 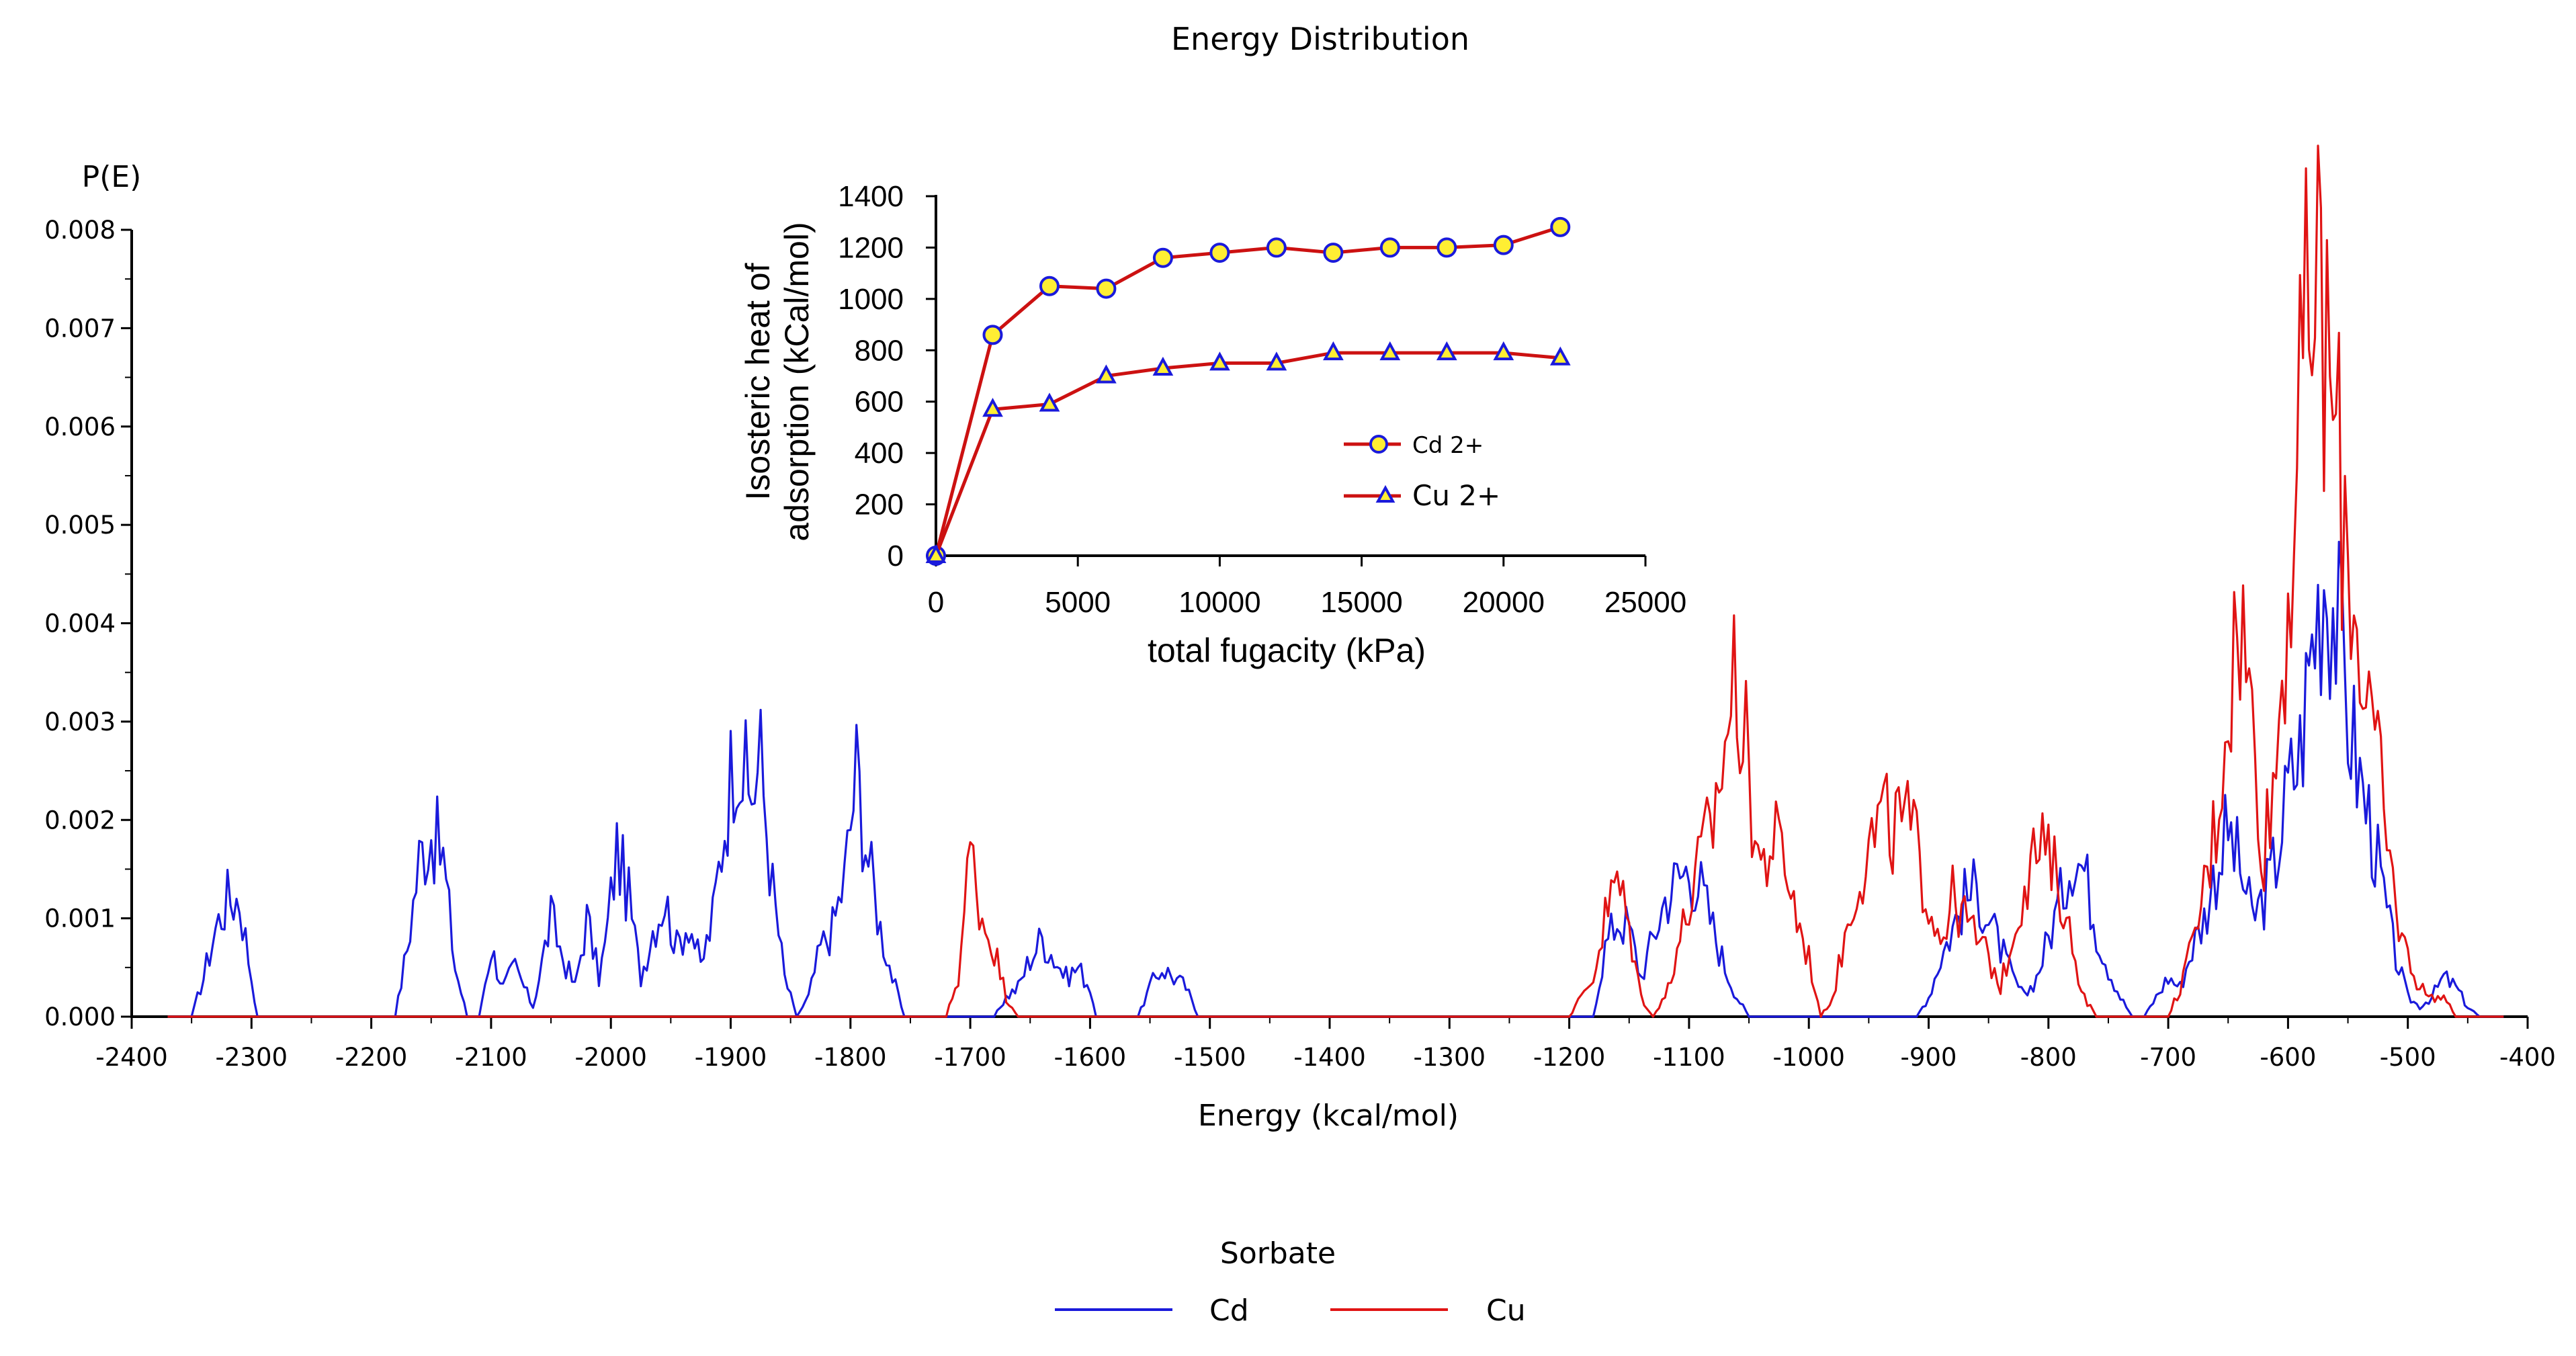 What do you see at coordinates (1689, 1057) in the screenshot?
I see `main-x-tick-label: -1100` at bounding box center [1689, 1057].